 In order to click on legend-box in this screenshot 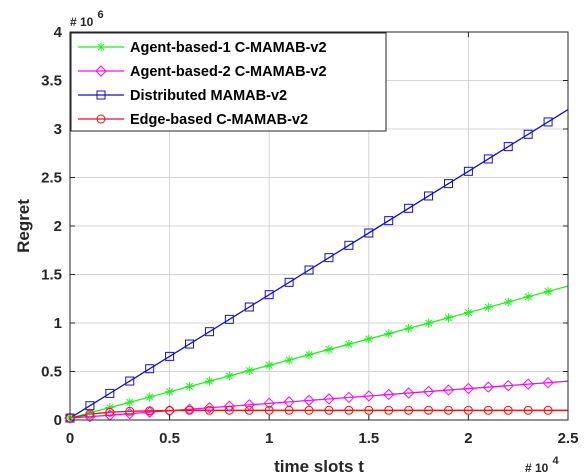, I will do `click(228, 82)`.